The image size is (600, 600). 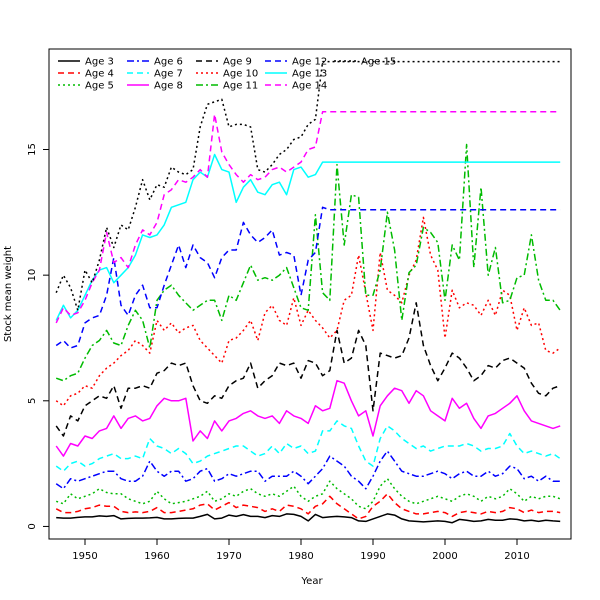 I want to click on legend-label: Age 3, so click(x=99, y=62).